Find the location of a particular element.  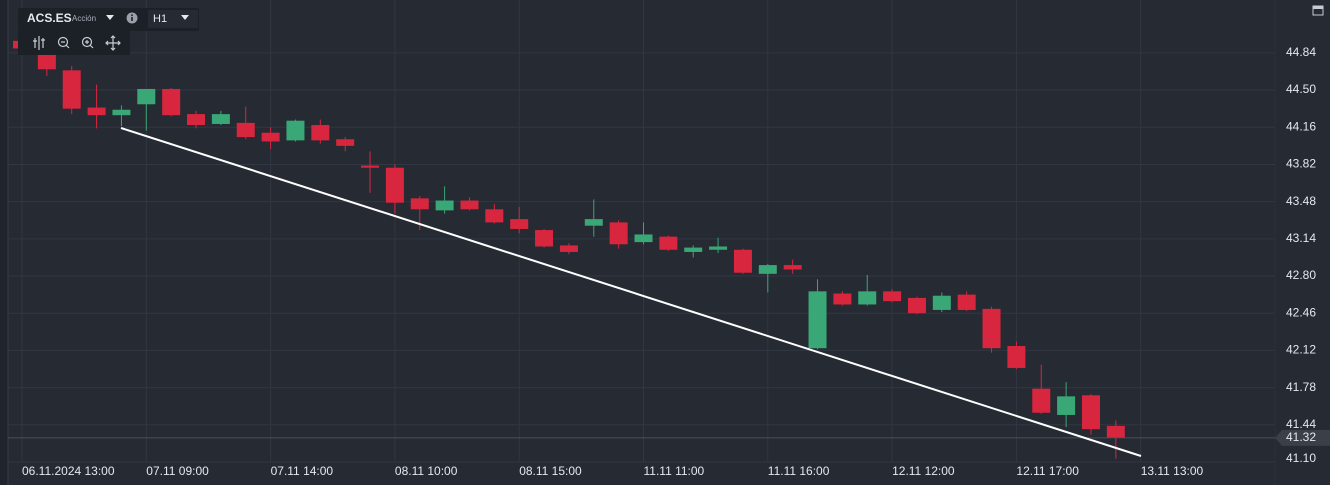

instrument-type: Acción is located at coordinates (84, 18).